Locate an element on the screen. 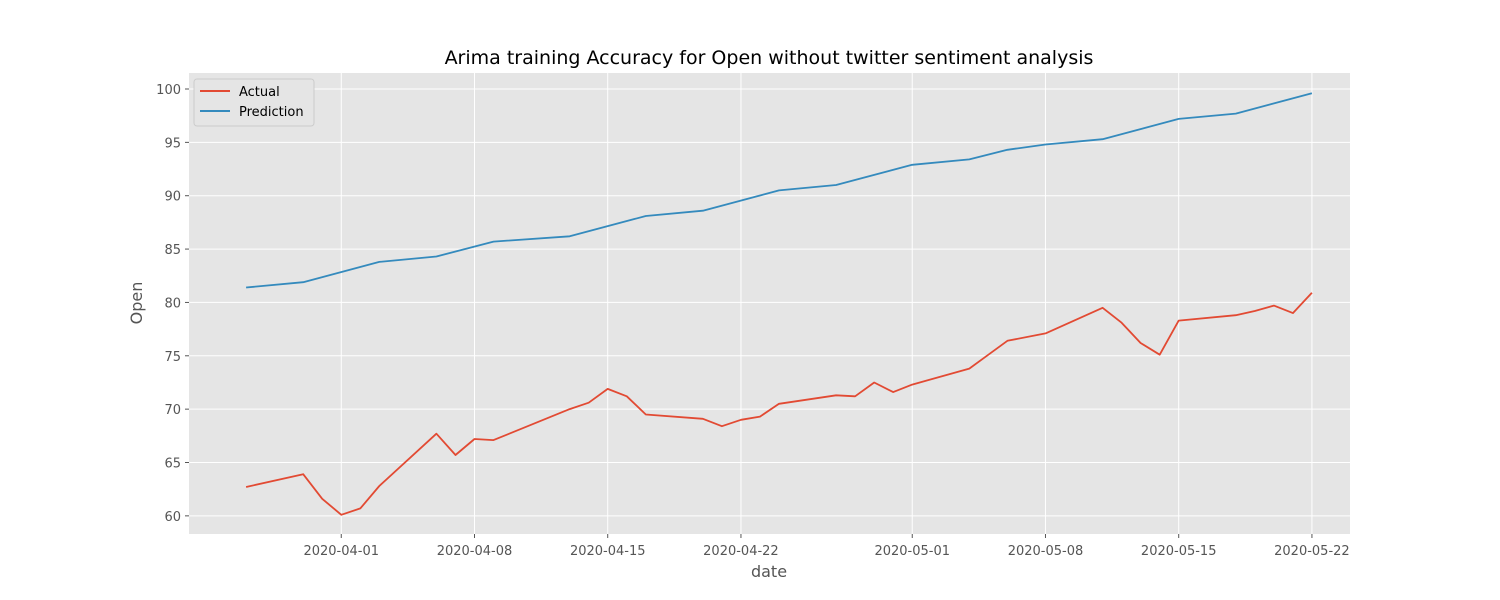 The image size is (1500, 600). y-tick-label: 100 is located at coordinates (168, 90).